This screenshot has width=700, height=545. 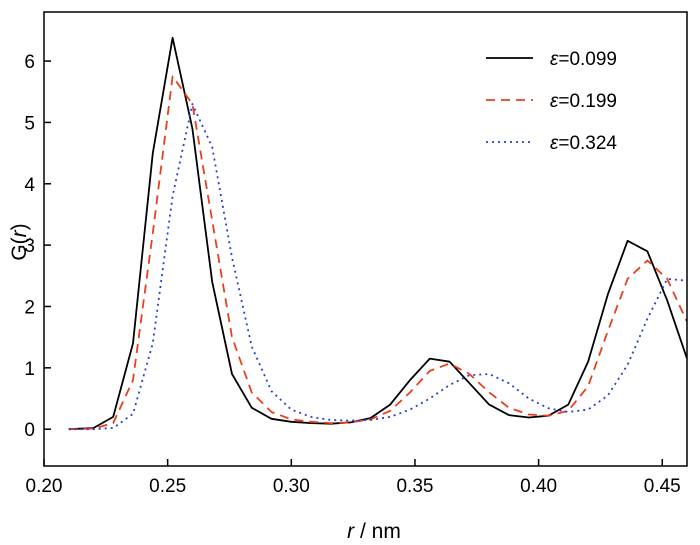 I want to click on x-tick-label-5: 0.45, so click(x=662, y=486).